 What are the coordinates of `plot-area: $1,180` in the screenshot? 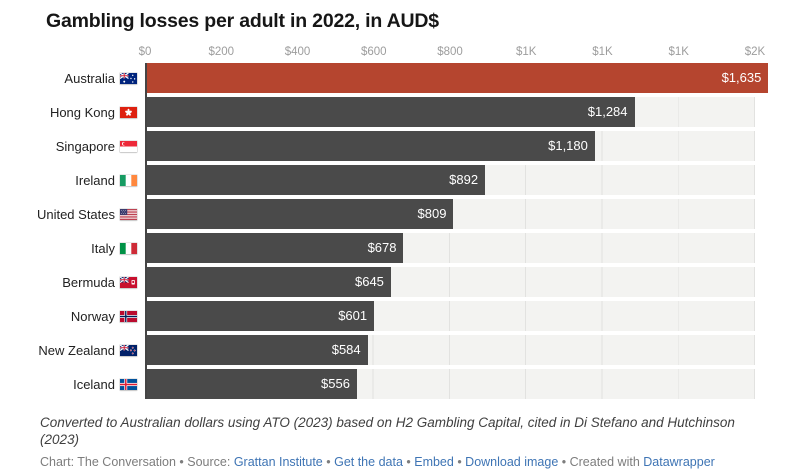 It's located at (450, 146).